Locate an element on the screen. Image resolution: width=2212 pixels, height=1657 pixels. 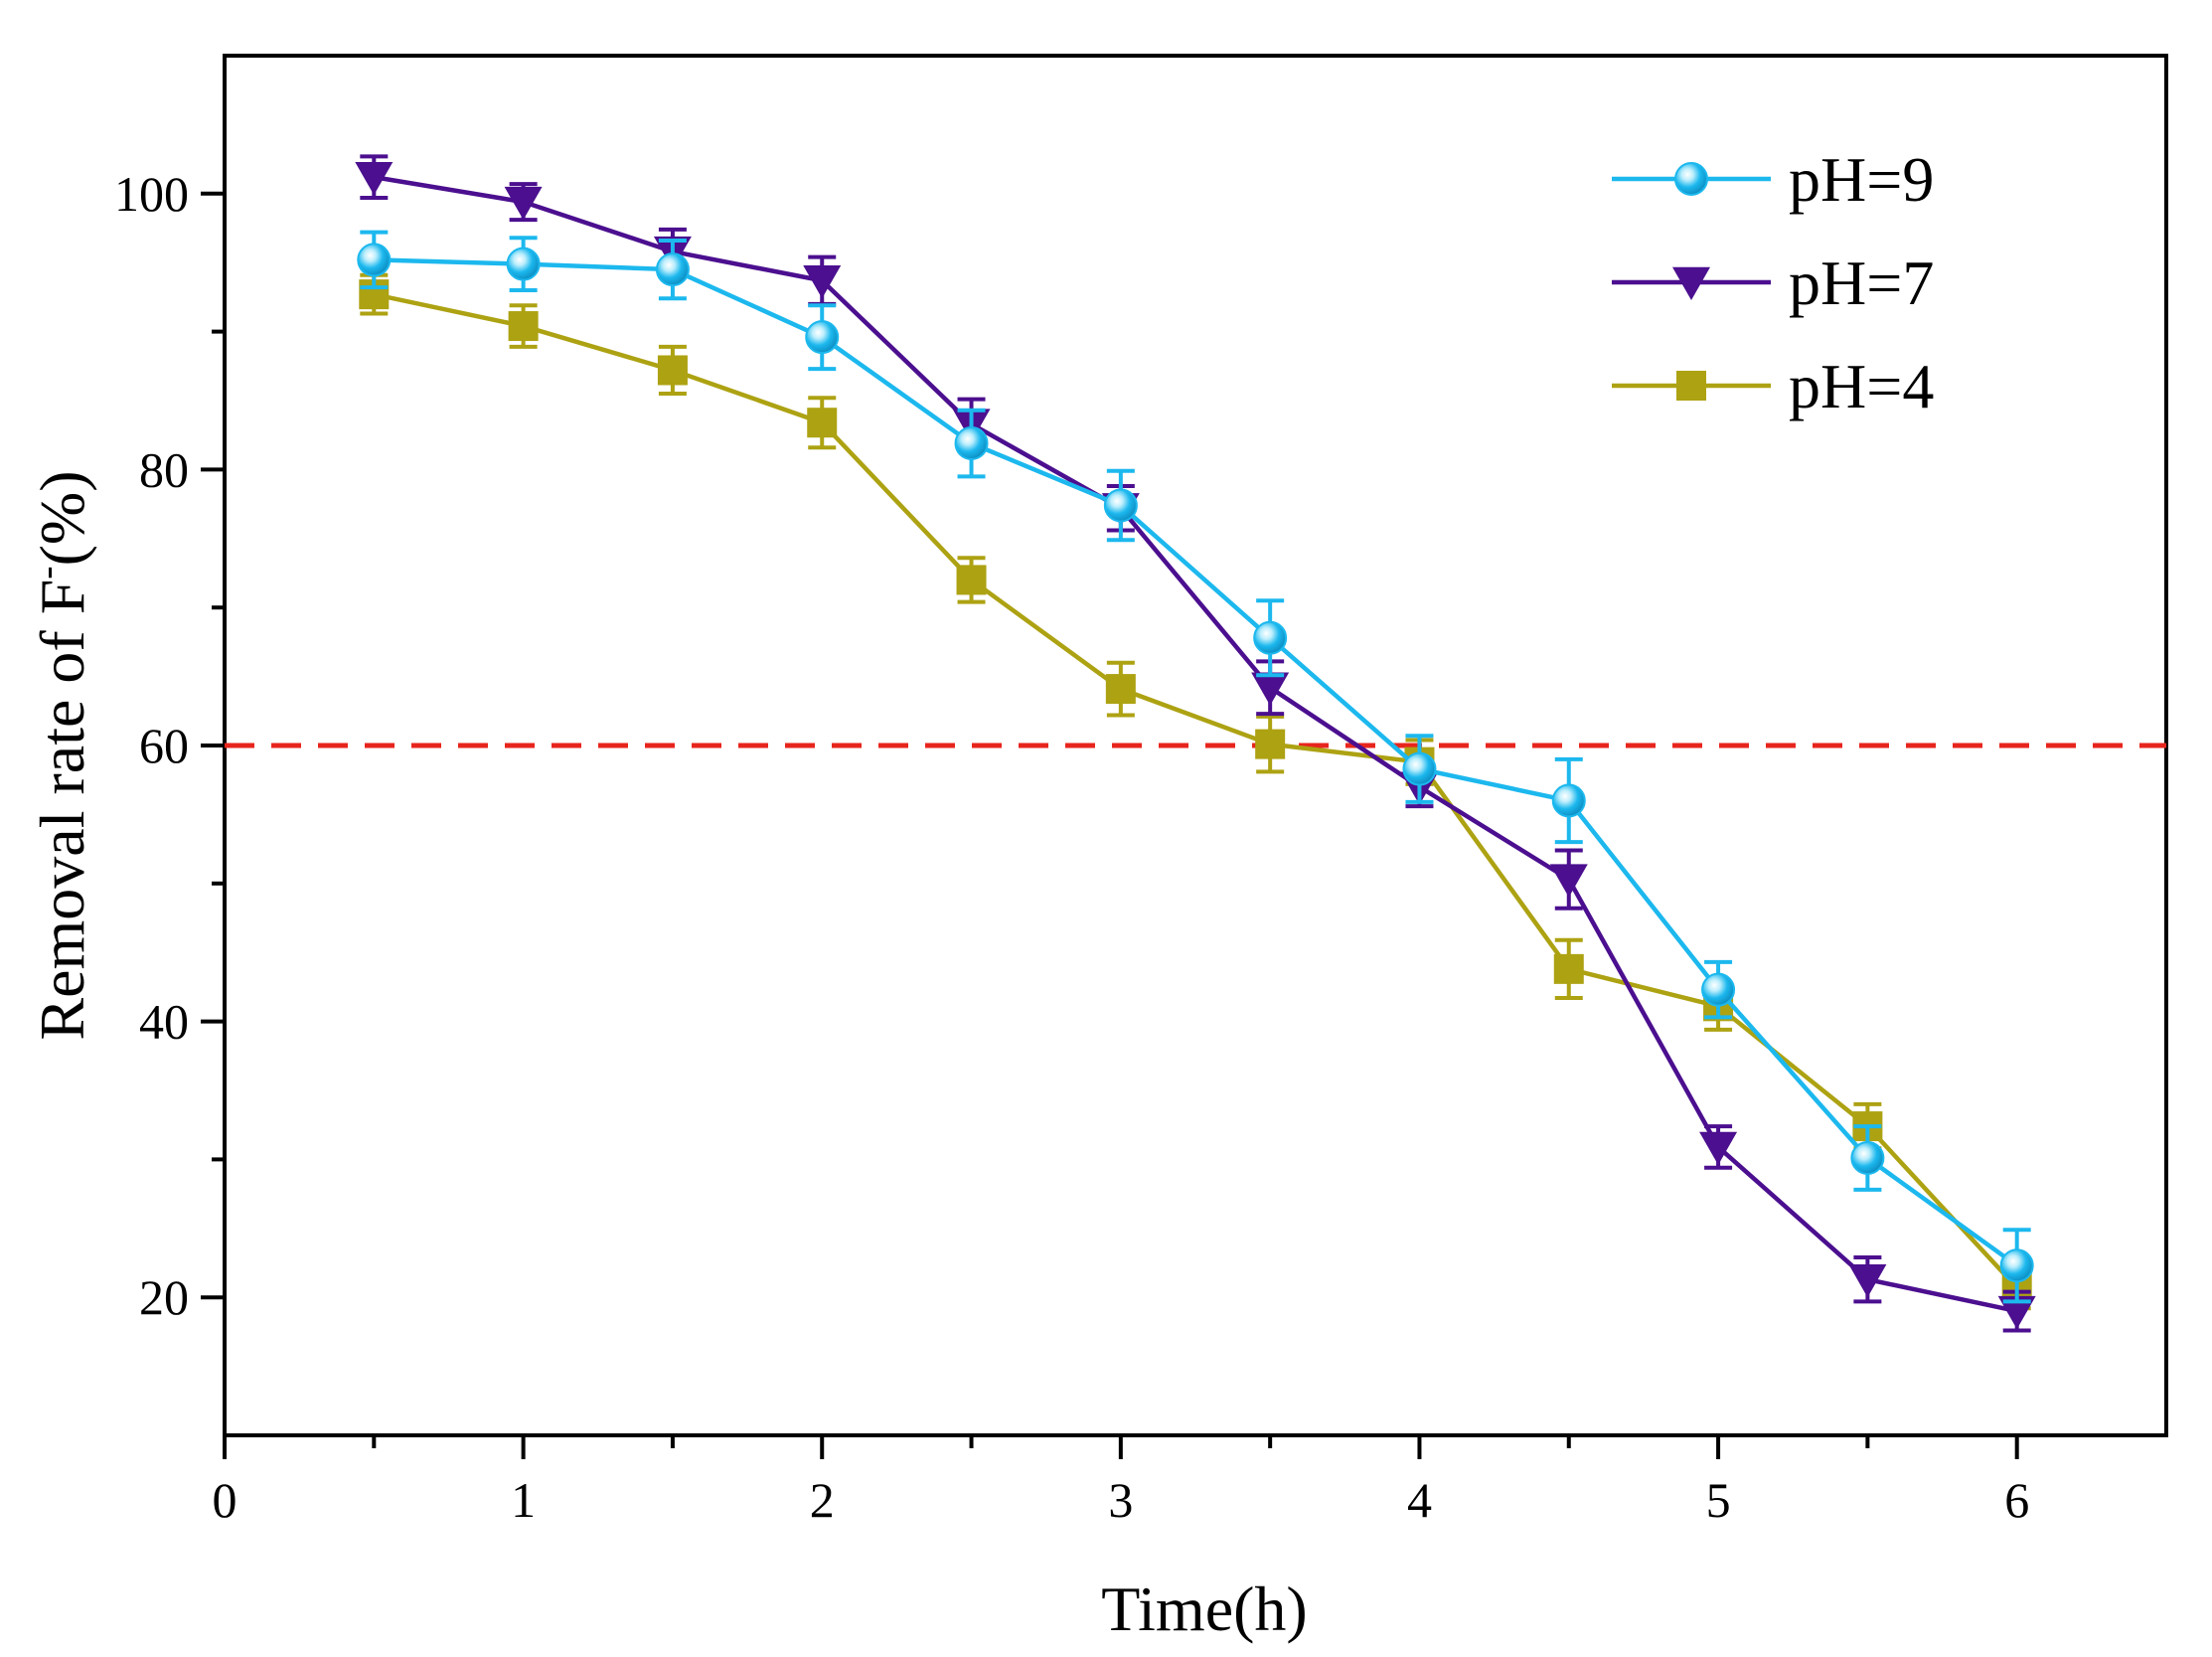
y-axis-title: Removal rate of F-(%) is located at coordinates (60, 755).